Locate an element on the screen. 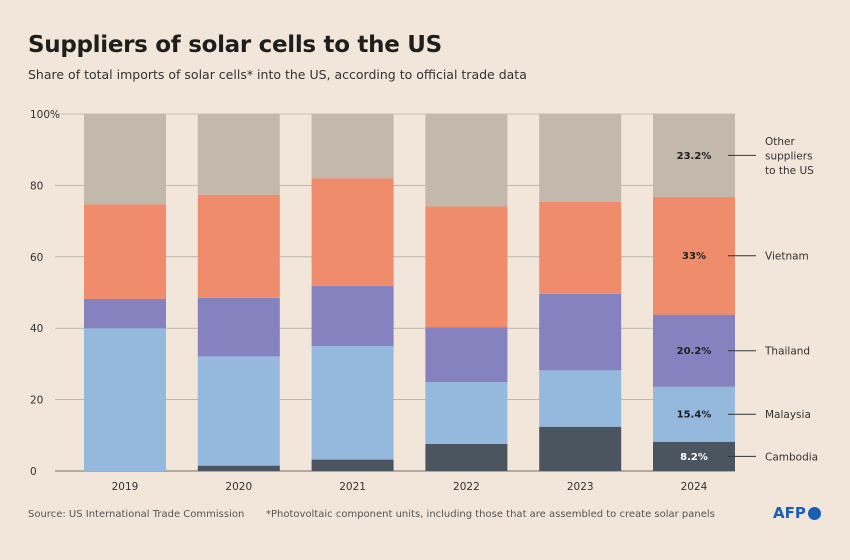 This screenshot has width=850, height=560. data-label: 15.4% is located at coordinates (694, 415).